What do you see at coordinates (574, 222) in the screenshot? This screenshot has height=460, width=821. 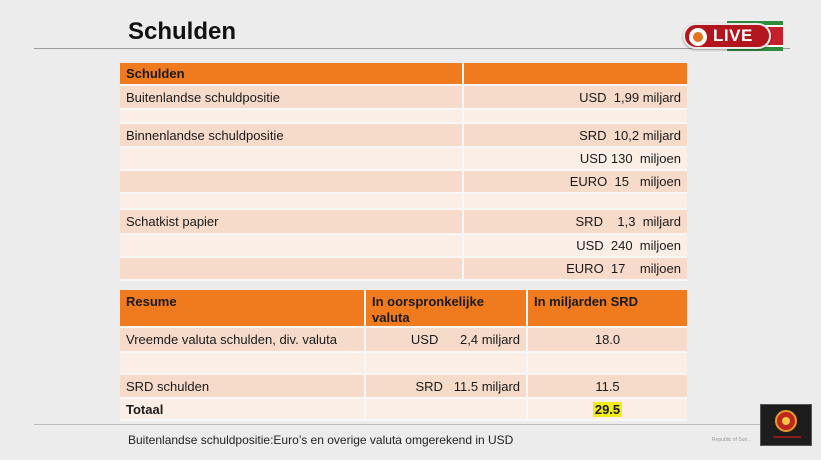 I see `row-value: SRD 1,3 miljard` at bounding box center [574, 222].